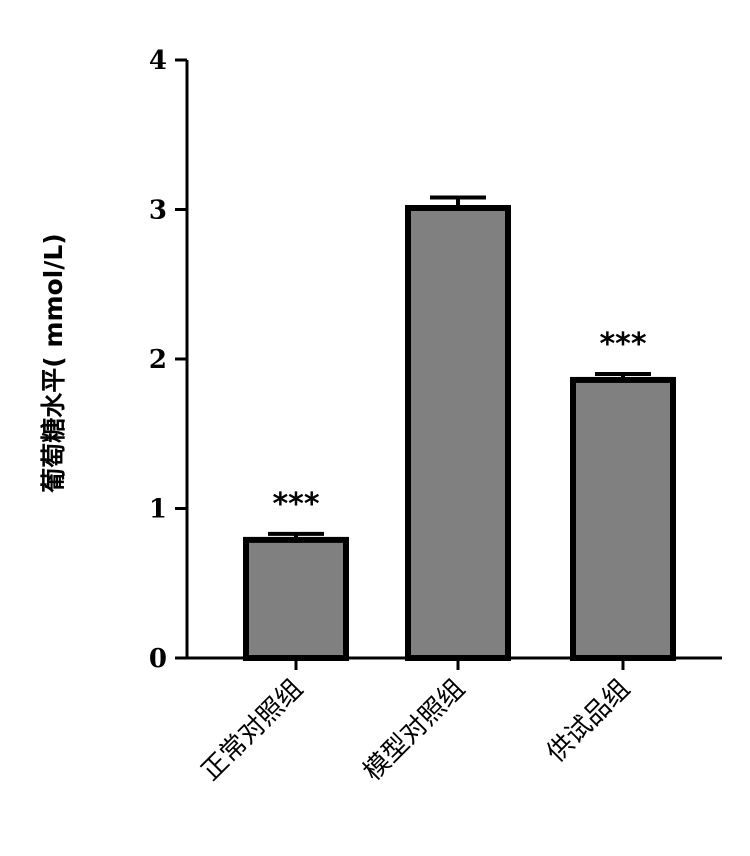 The image size is (750, 856). I want to click on significance-markers: *** ***, so click(459, 424).